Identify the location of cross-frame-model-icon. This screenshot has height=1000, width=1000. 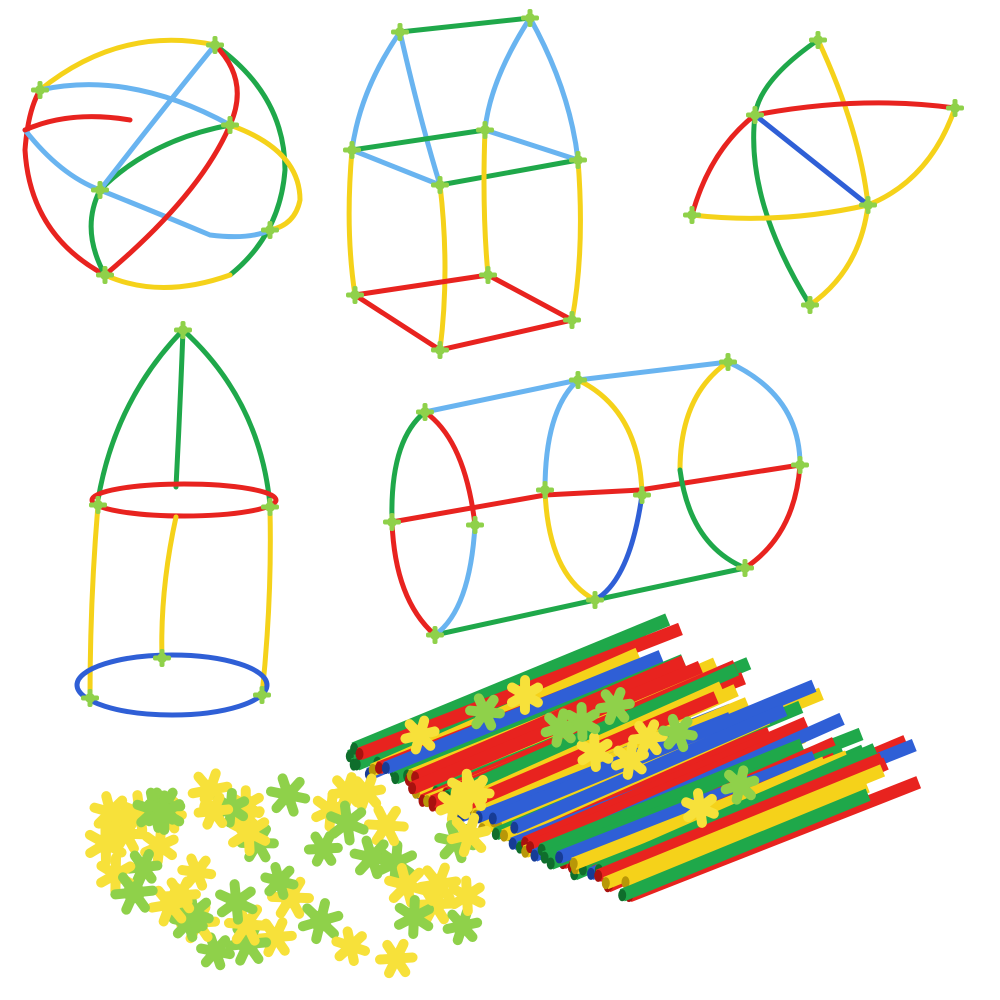
(823, 172).